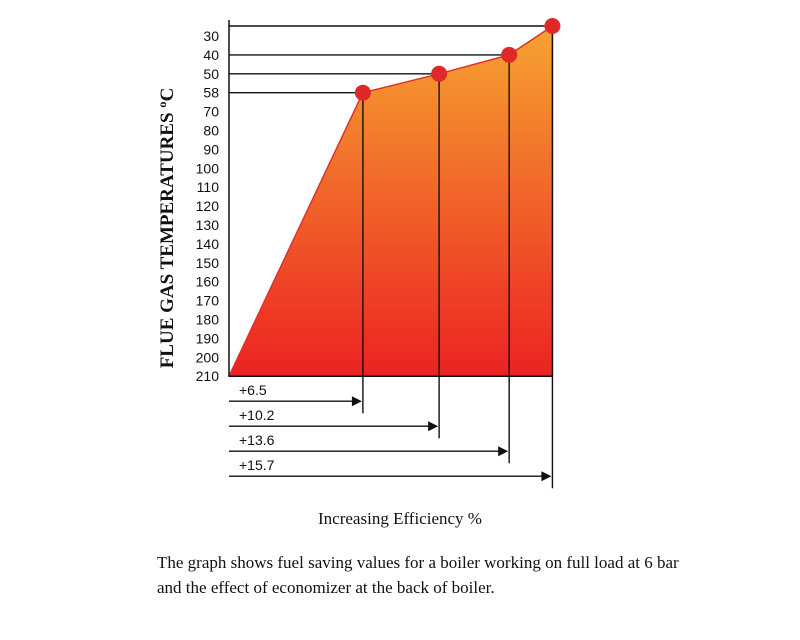  I want to click on efficiency-gain-label: +15.7, so click(257, 465).